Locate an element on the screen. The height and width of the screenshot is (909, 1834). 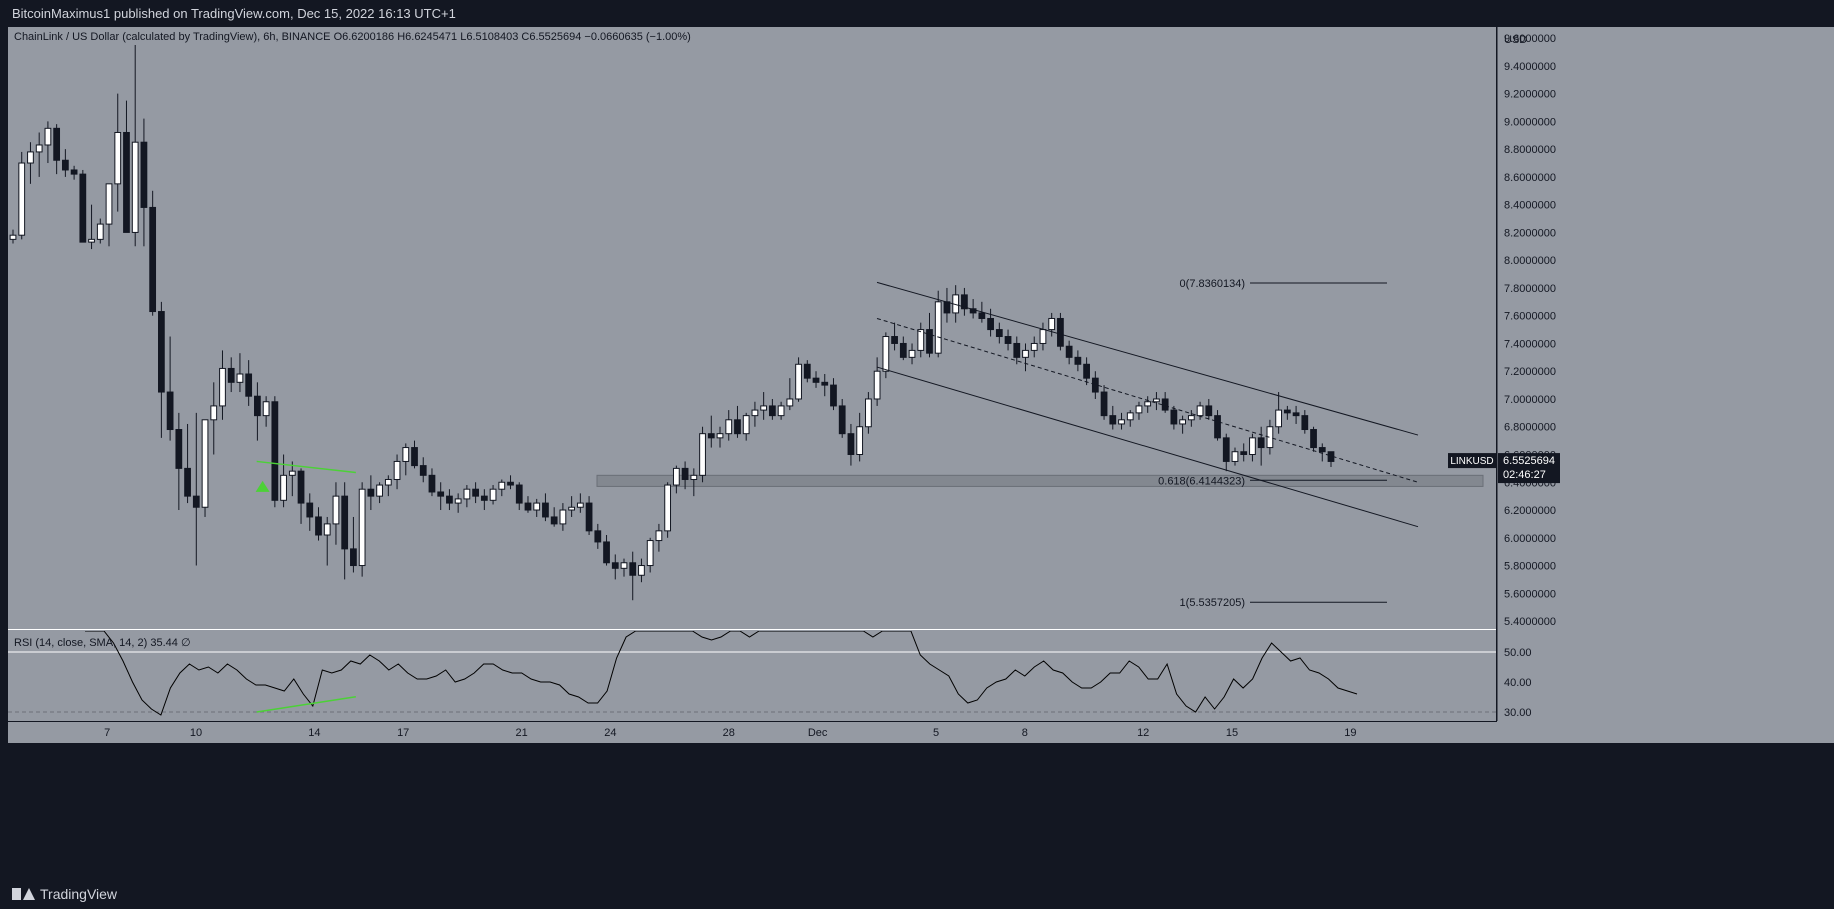
x-tick-label: 21 is located at coordinates (521, 733).